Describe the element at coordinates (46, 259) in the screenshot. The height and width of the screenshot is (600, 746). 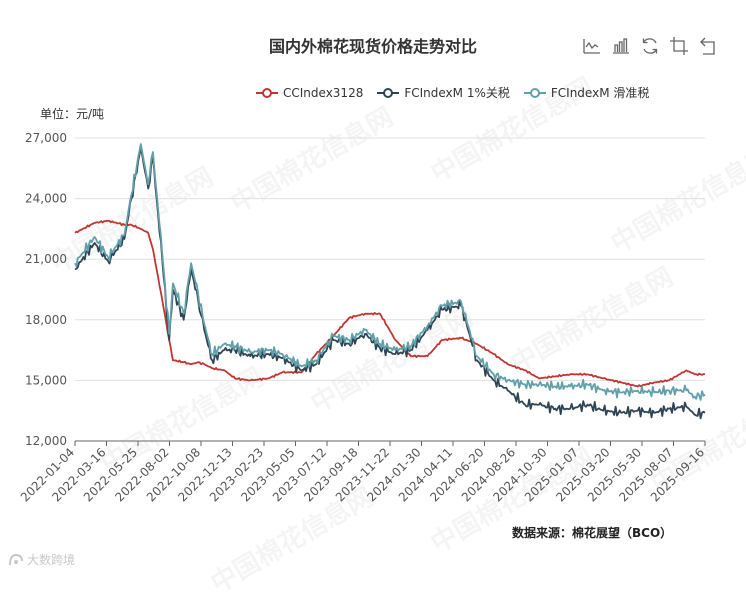
I see `y-tick-label: 21,000` at that location.